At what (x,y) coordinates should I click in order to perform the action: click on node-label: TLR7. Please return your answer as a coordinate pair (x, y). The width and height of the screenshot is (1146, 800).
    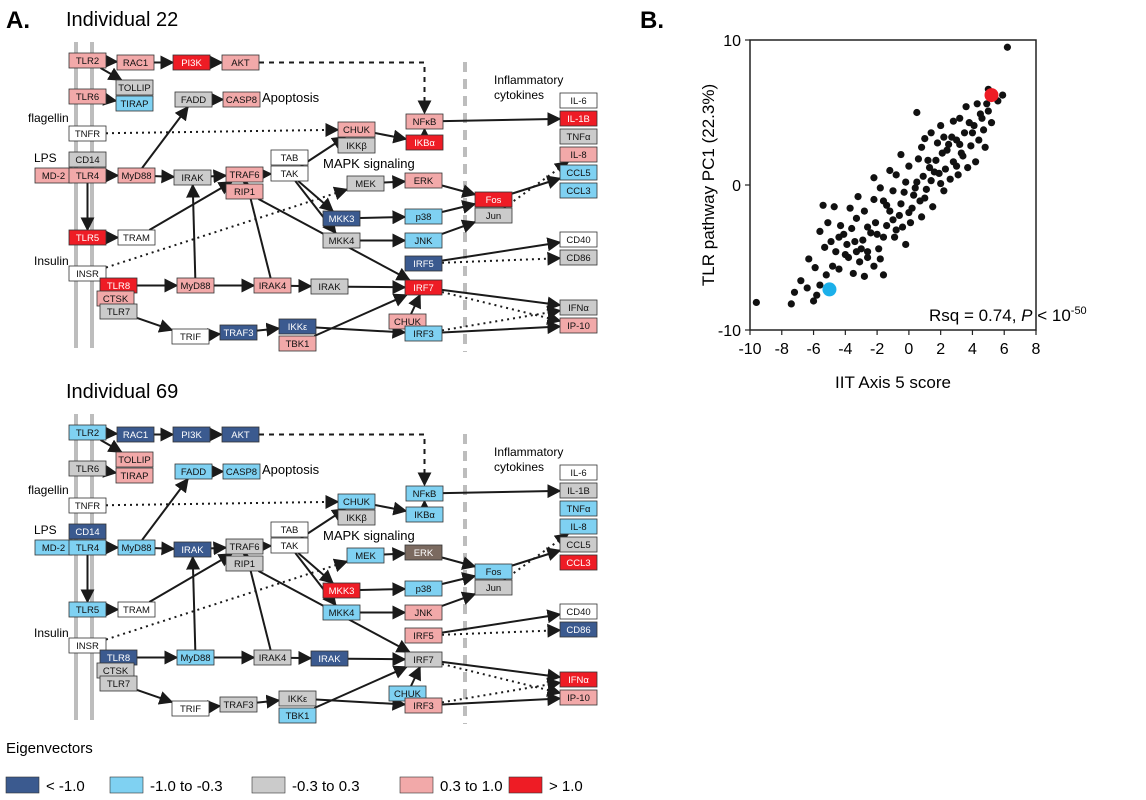
    Looking at the image, I should click on (118, 312).